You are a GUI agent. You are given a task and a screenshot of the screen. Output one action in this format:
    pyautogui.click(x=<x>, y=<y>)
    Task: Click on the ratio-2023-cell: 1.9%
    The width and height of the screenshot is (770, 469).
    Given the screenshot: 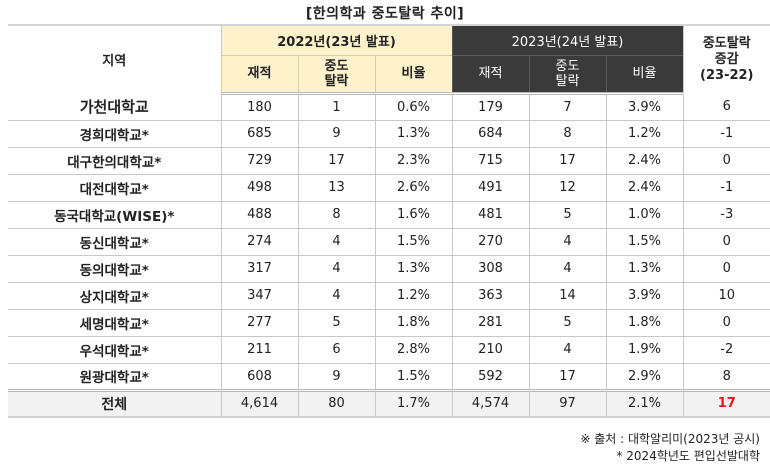 What is the action you would take?
    pyautogui.click(x=644, y=350)
    